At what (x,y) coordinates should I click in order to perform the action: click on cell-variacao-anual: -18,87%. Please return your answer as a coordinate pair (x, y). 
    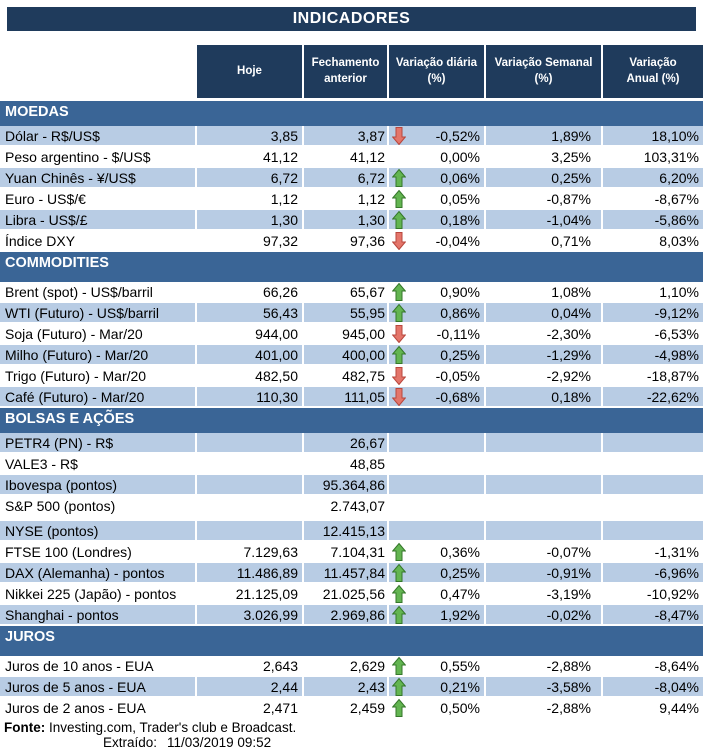
    Looking at the image, I should click on (653, 375).